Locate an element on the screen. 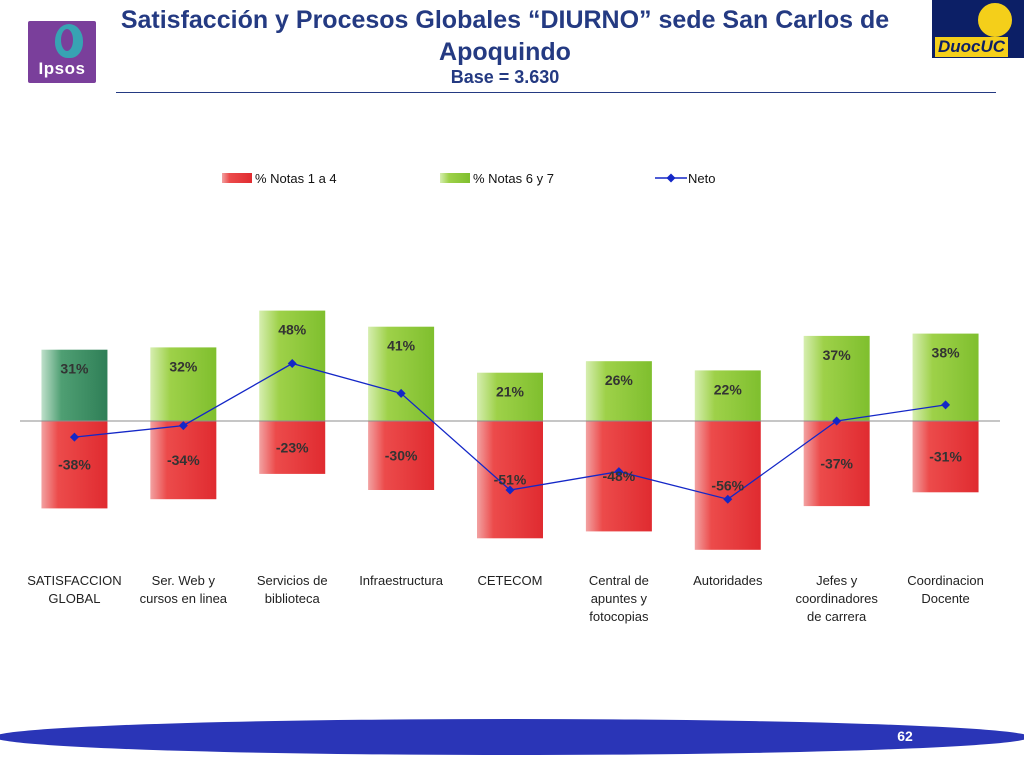 Image resolution: width=1024 pixels, height=768 pixels. label-negative-1: -34% is located at coordinates (183, 460).